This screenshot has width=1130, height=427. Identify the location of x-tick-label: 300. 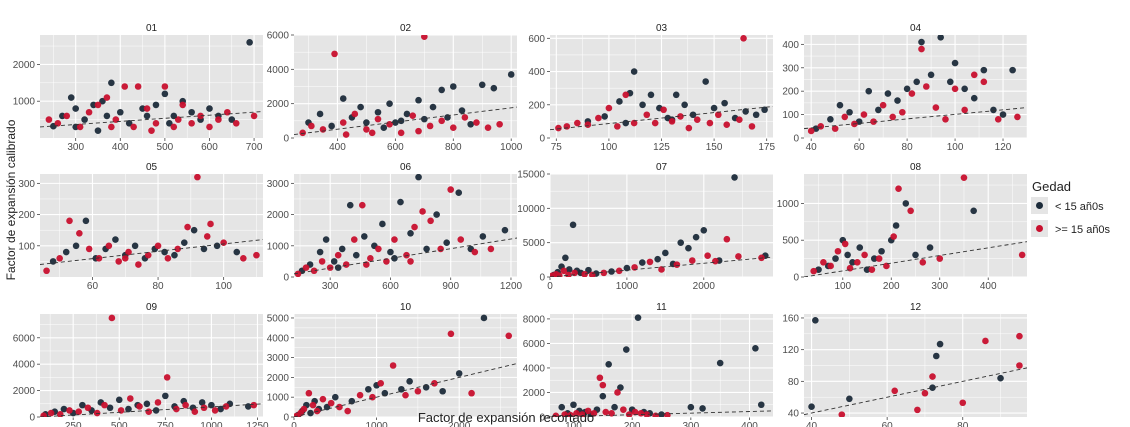
(690, 424).